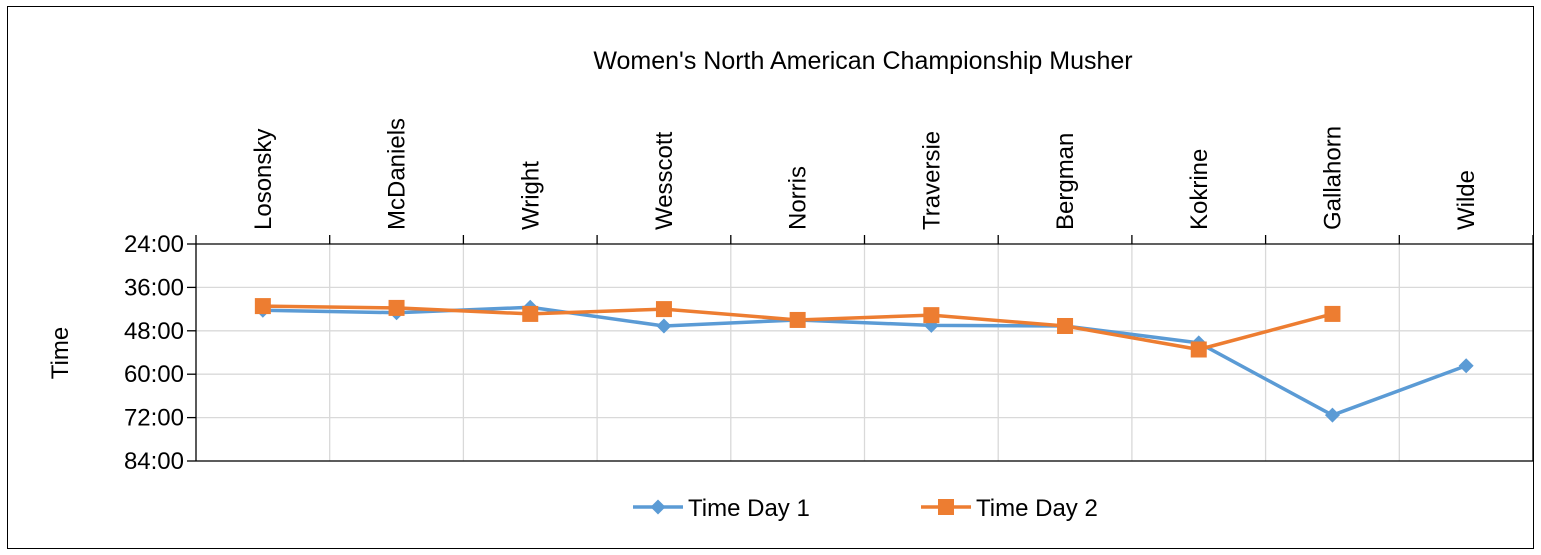  What do you see at coordinates (1199, 189) in the screenshot?
I see `x-tick-label: Kokrine` at bounding box center [1199, 189].